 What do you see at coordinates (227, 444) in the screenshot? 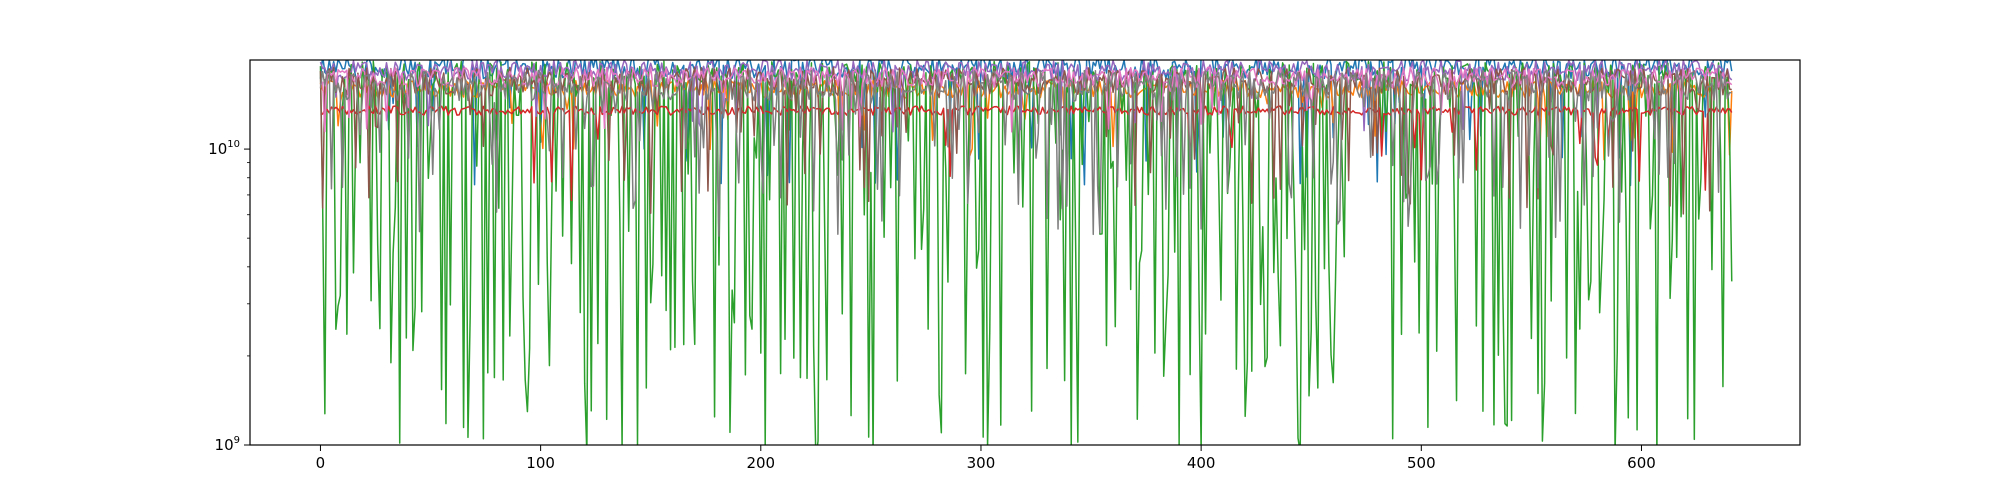
I see `y-tick-label: 109` at bounding box center [227, 444].